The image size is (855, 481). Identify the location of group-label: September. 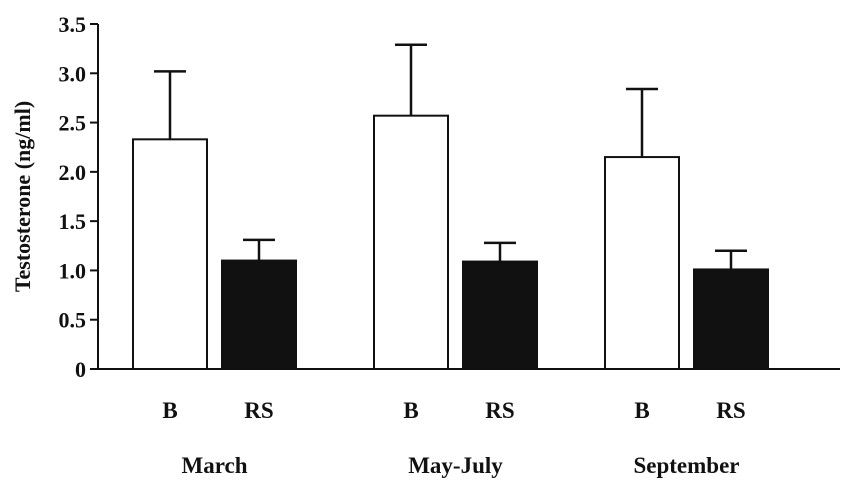
(686, 465).